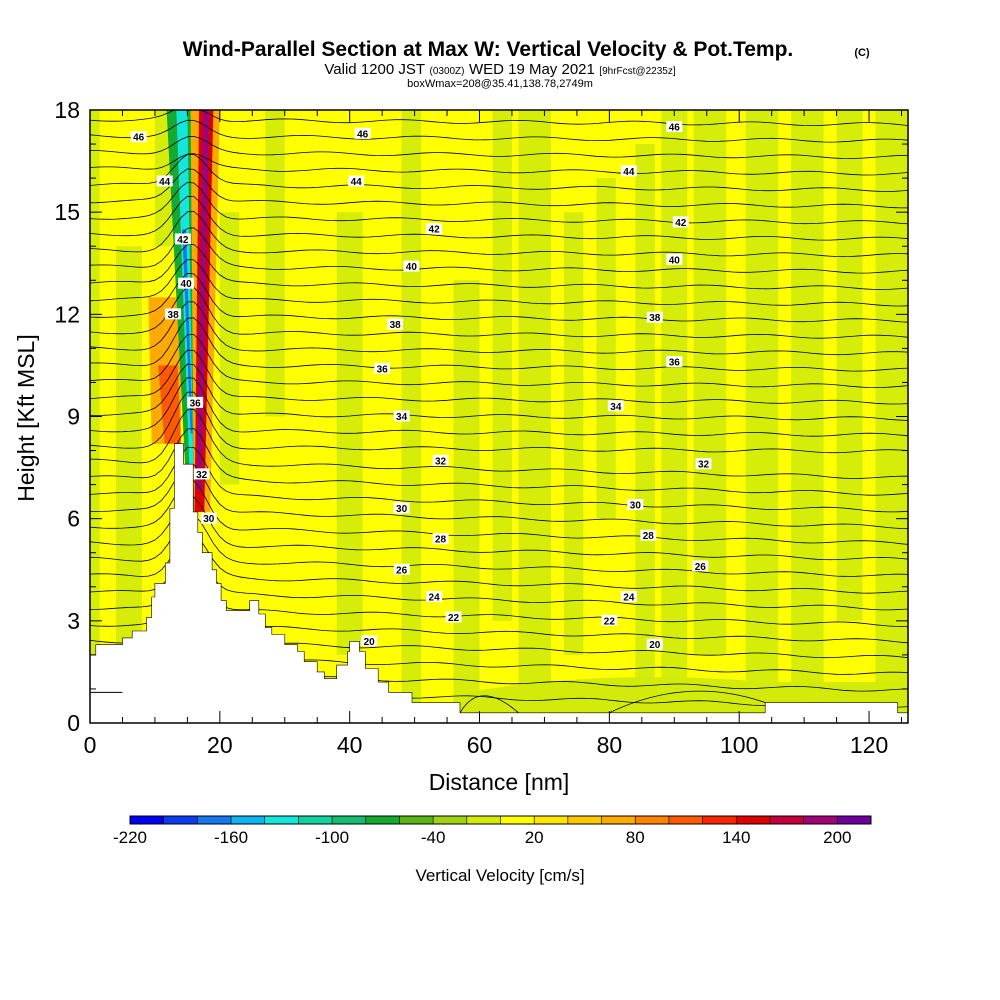  I want to click on contour-label-text: 20, so click(370, 642).